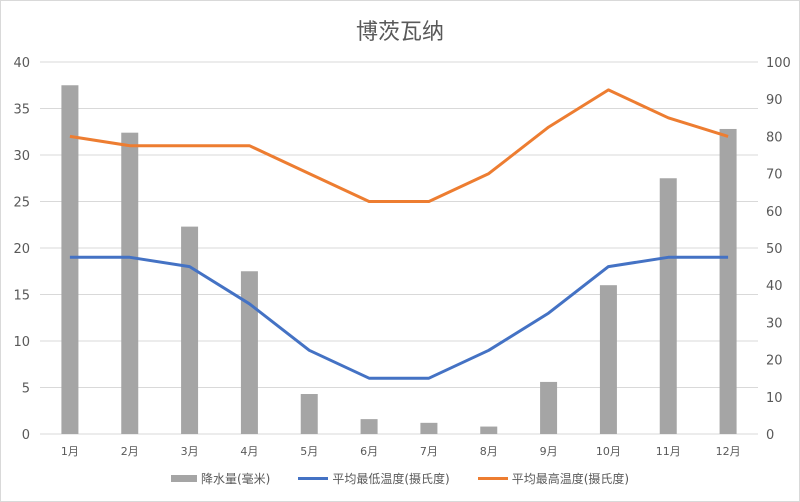 This screenshot has height=502, width=800. Describe the element at coordinates (774, 137) in the screenshot. I see `right-axis-tick: 80` at that location.